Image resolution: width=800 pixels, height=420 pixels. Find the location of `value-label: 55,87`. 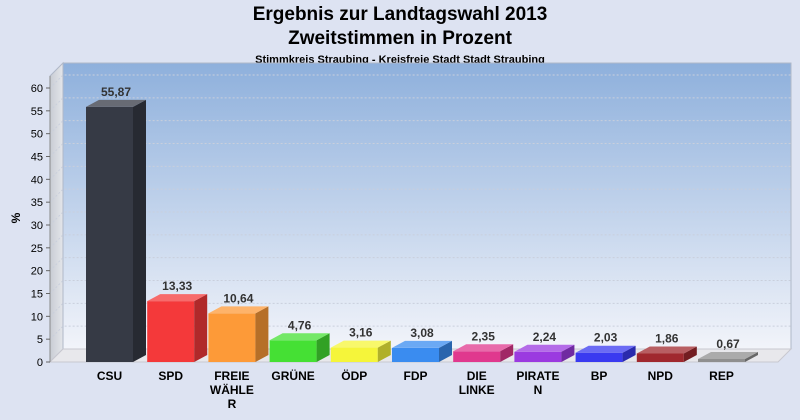

value-label: 55,87 is located at coordinates (116, 92).